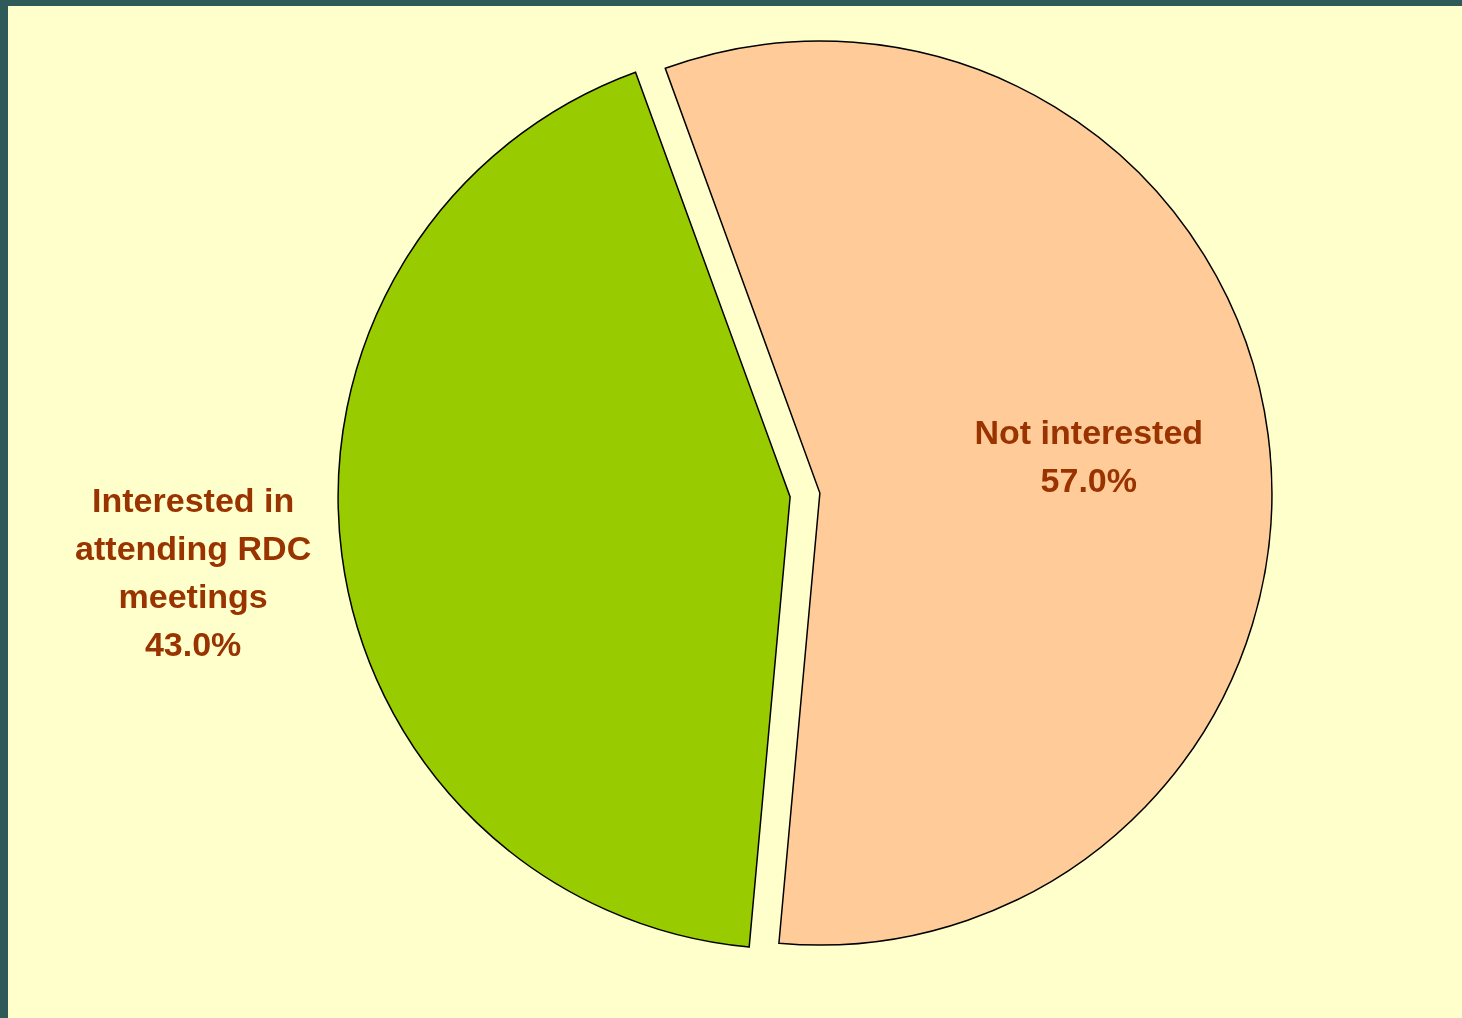 The height and width of the screenshot is (1018, 1462). I want to click on slice-label: Interested in attending RDC meetings, so click(193, 548).